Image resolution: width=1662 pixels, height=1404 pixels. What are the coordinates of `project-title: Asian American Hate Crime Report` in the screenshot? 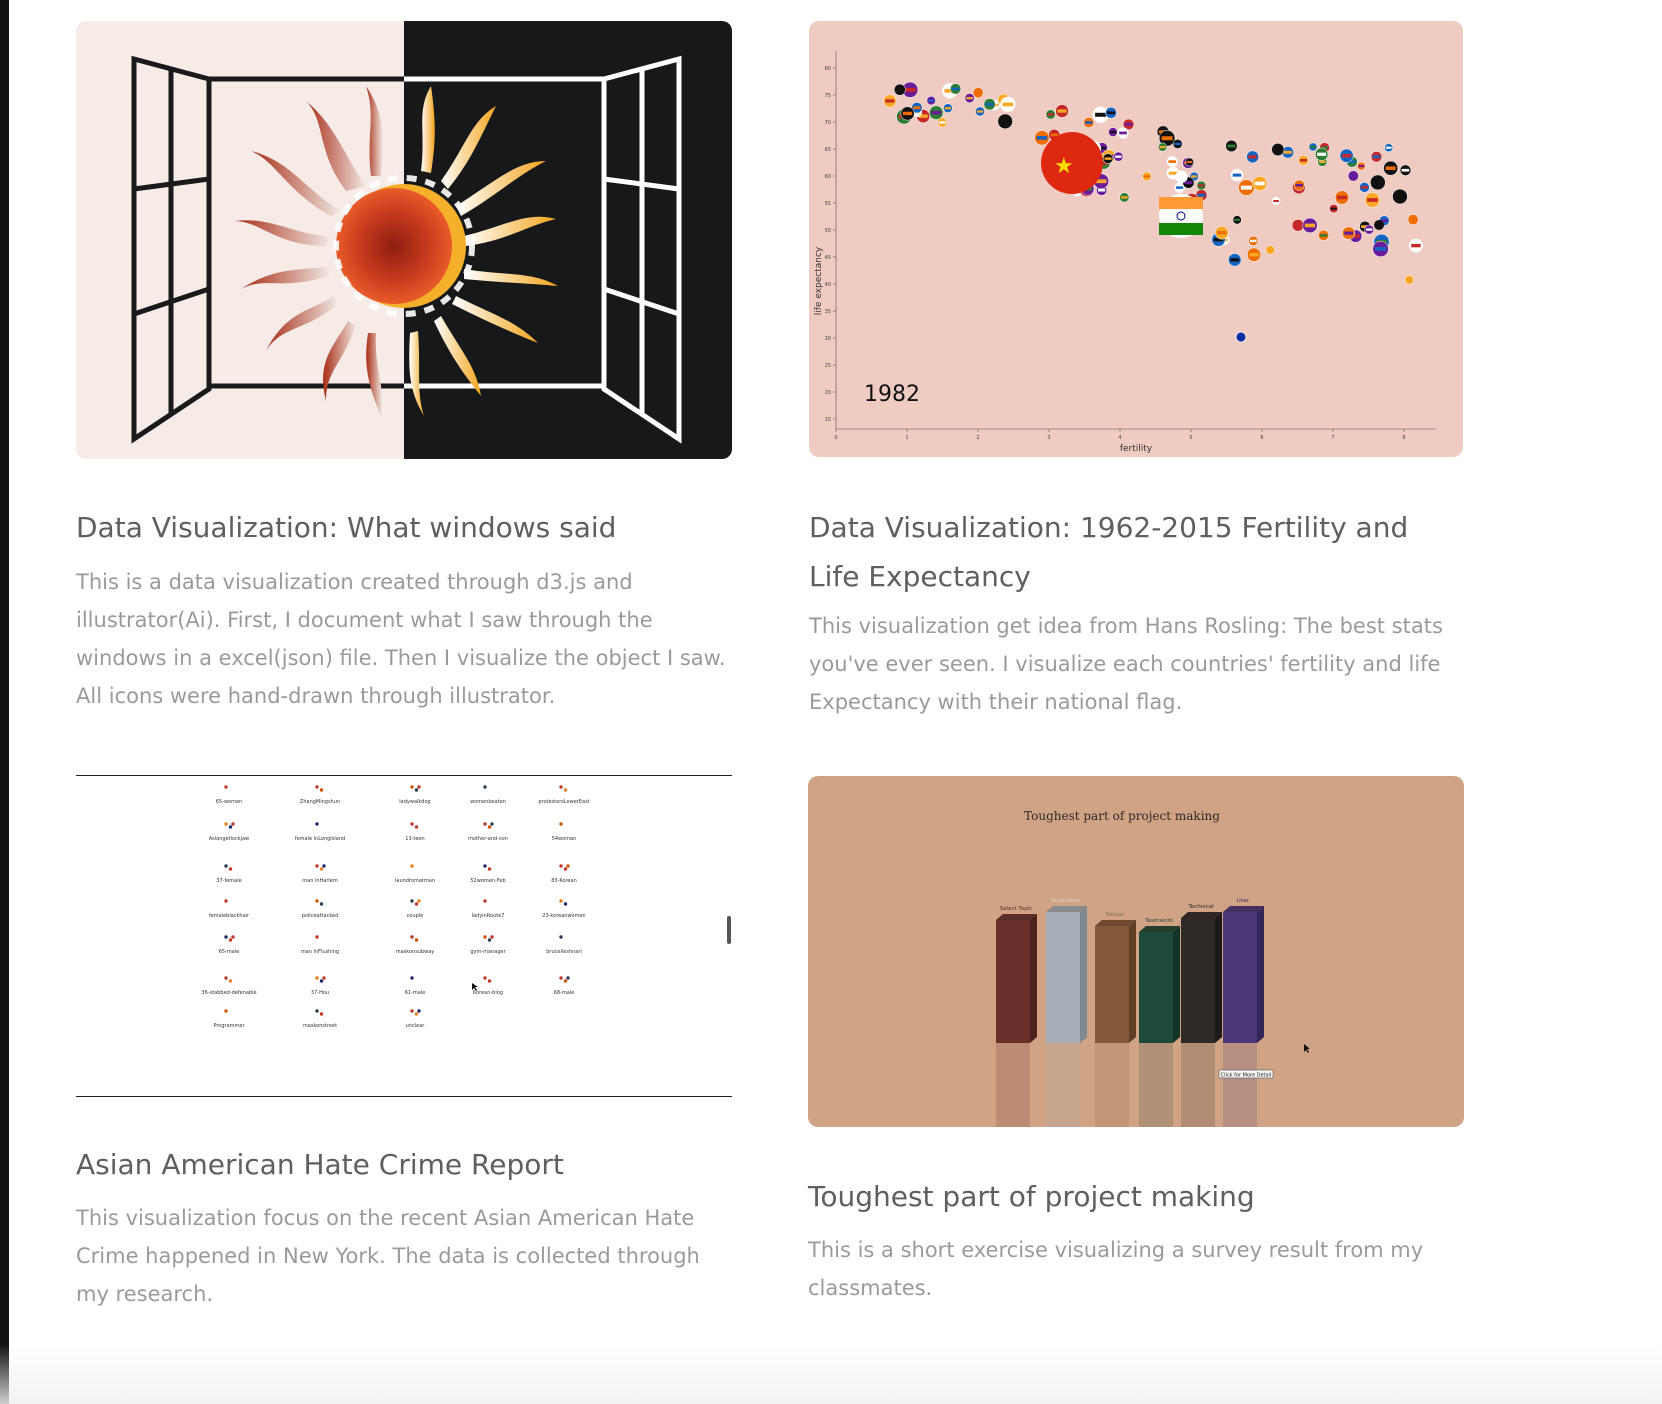 It's located at (320, 1164).